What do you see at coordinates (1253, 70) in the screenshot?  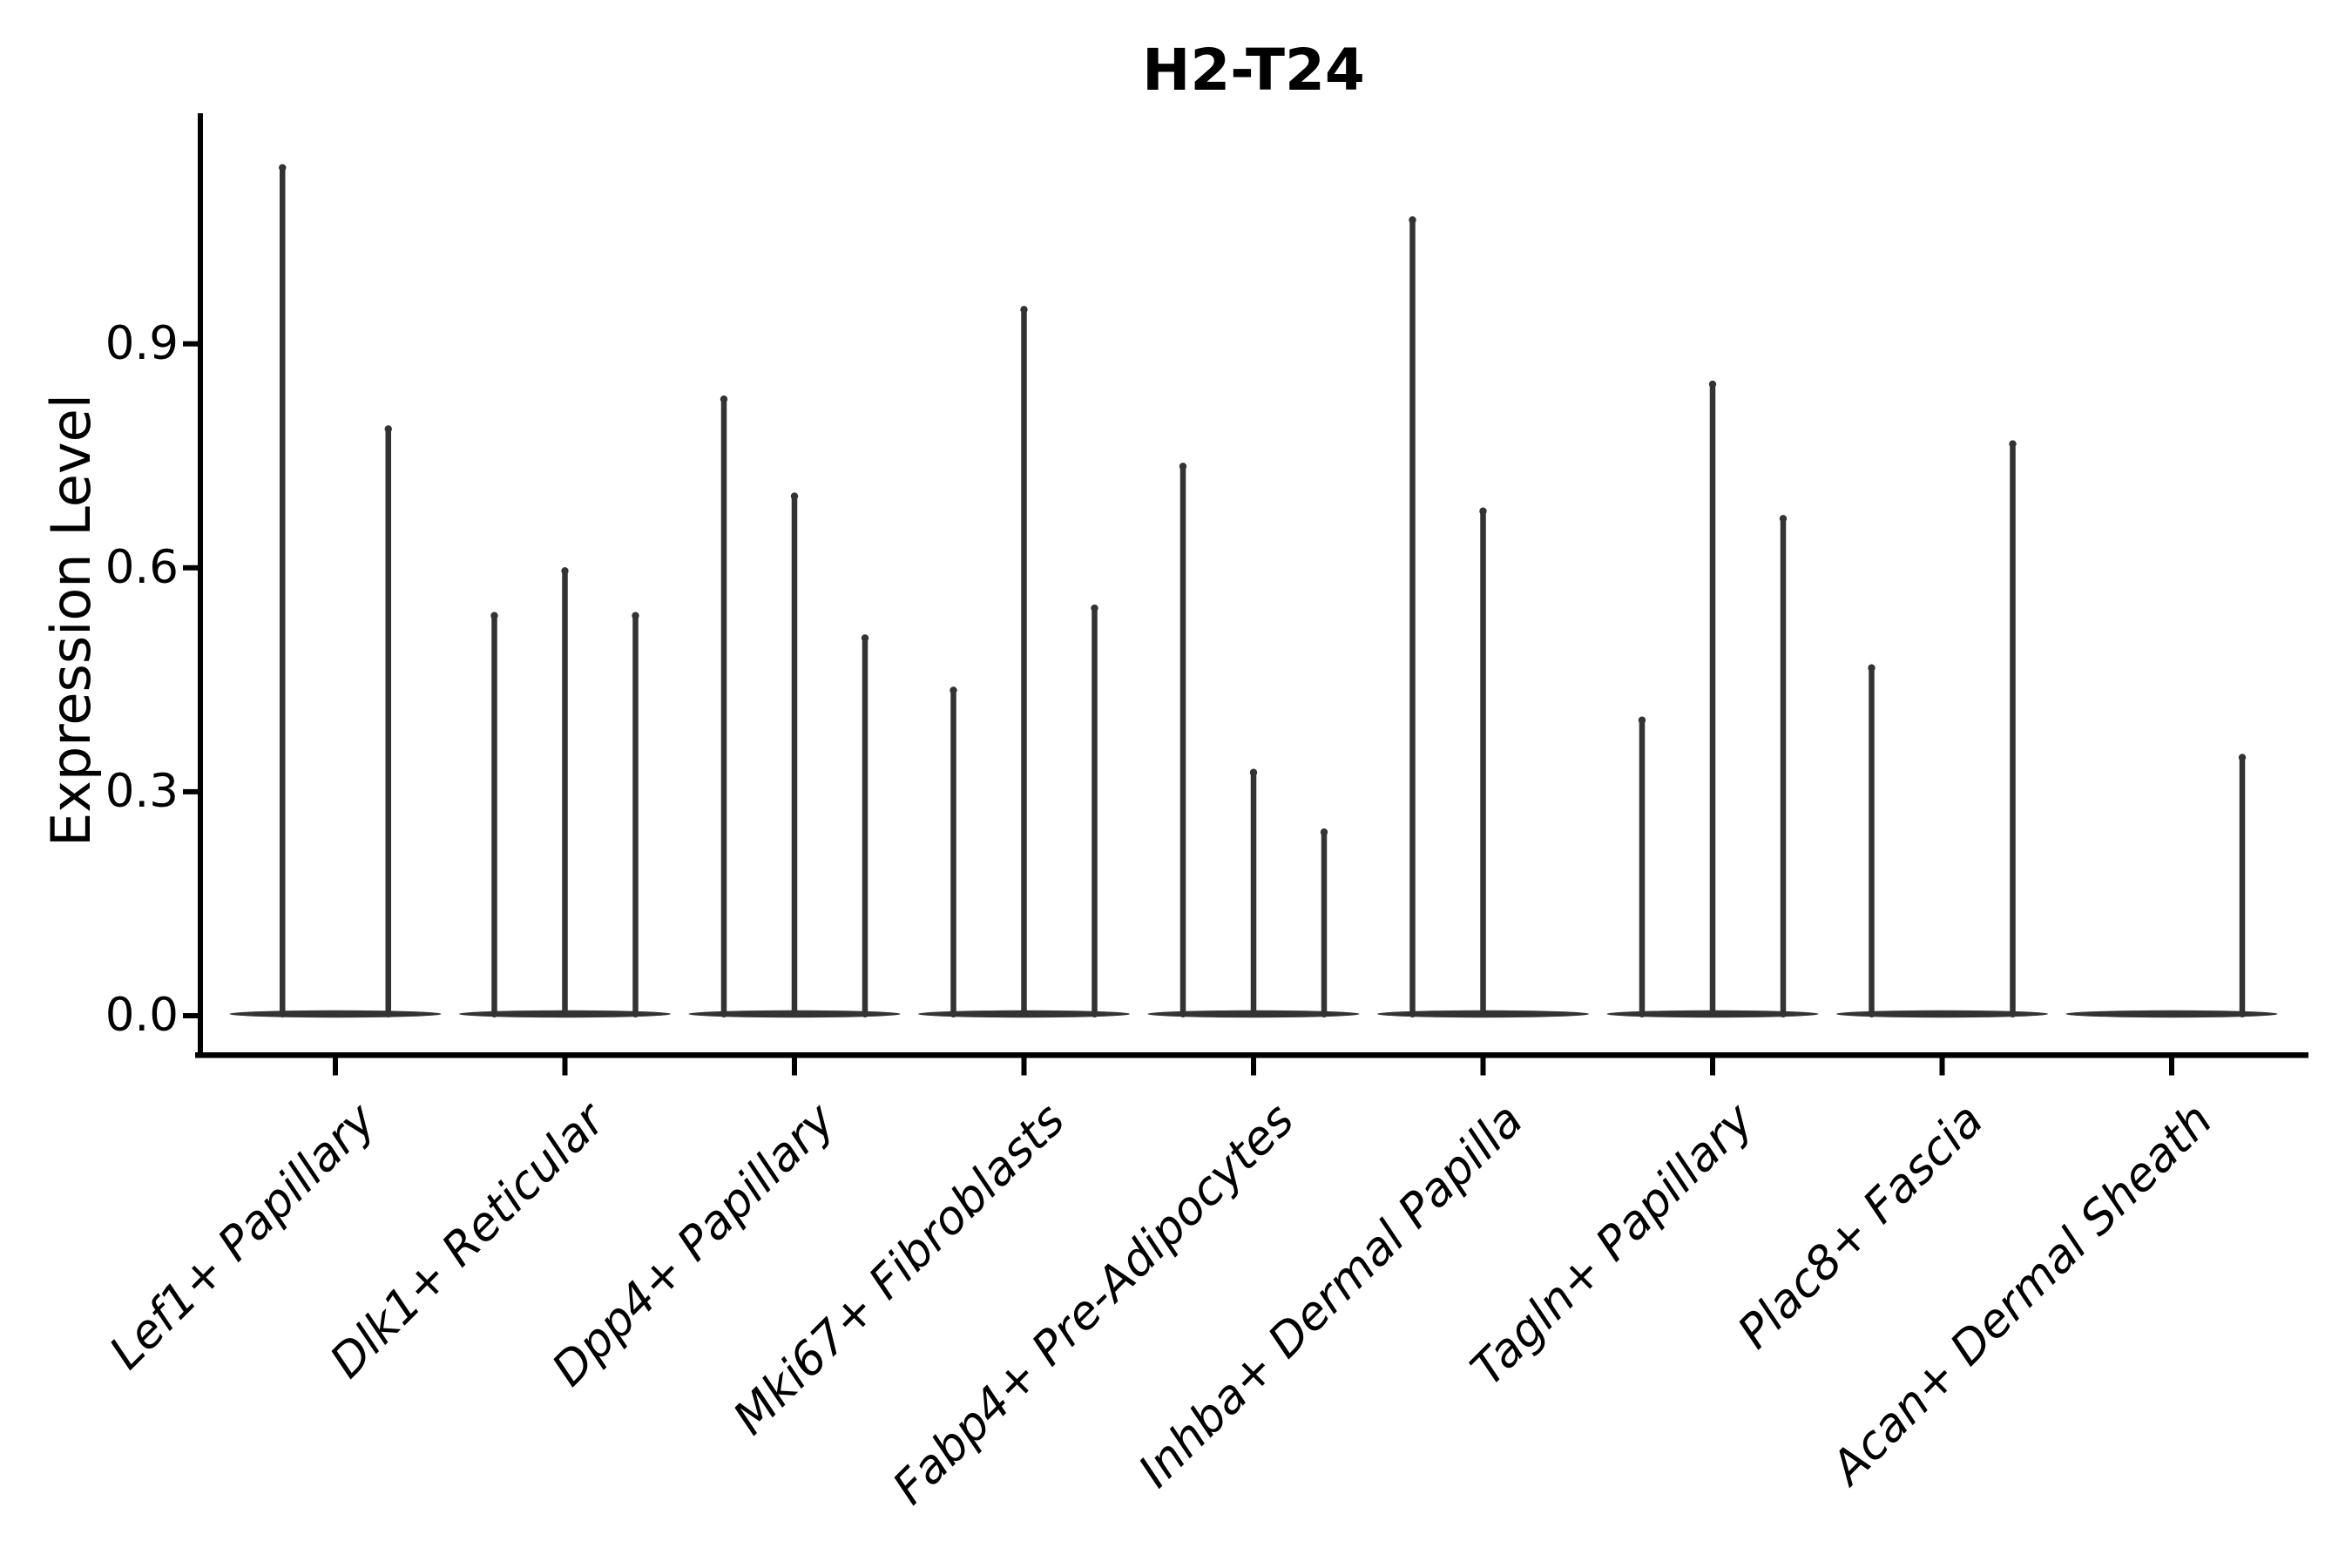 I see `chart-title: H2-T24` at bounding box center [1253, 70].